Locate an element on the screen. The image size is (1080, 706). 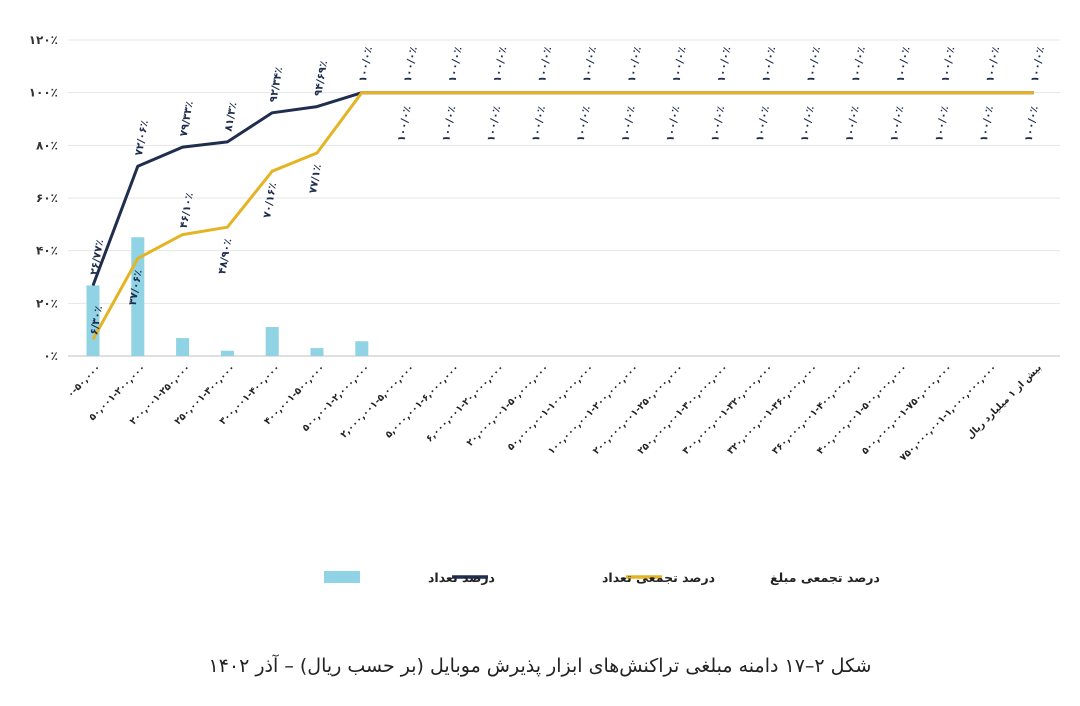
x-tick-label: ۲,۰۰۰,۰۰۱-۵,۰۰۰,۰۰۰ is located at coordinates (378, 401).